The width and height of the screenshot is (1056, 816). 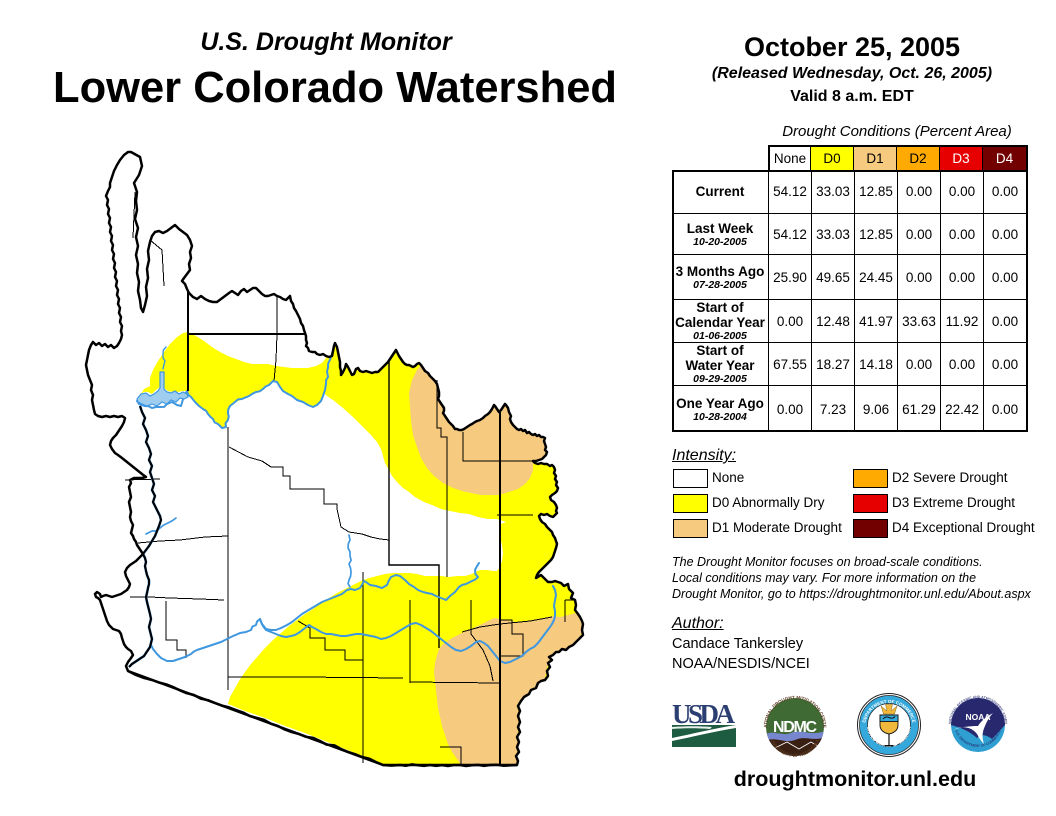 What do you see at coordinates (978, 717) in the screenshot?
I see `svg-text: NOAA` at bounding box center [978, 717].